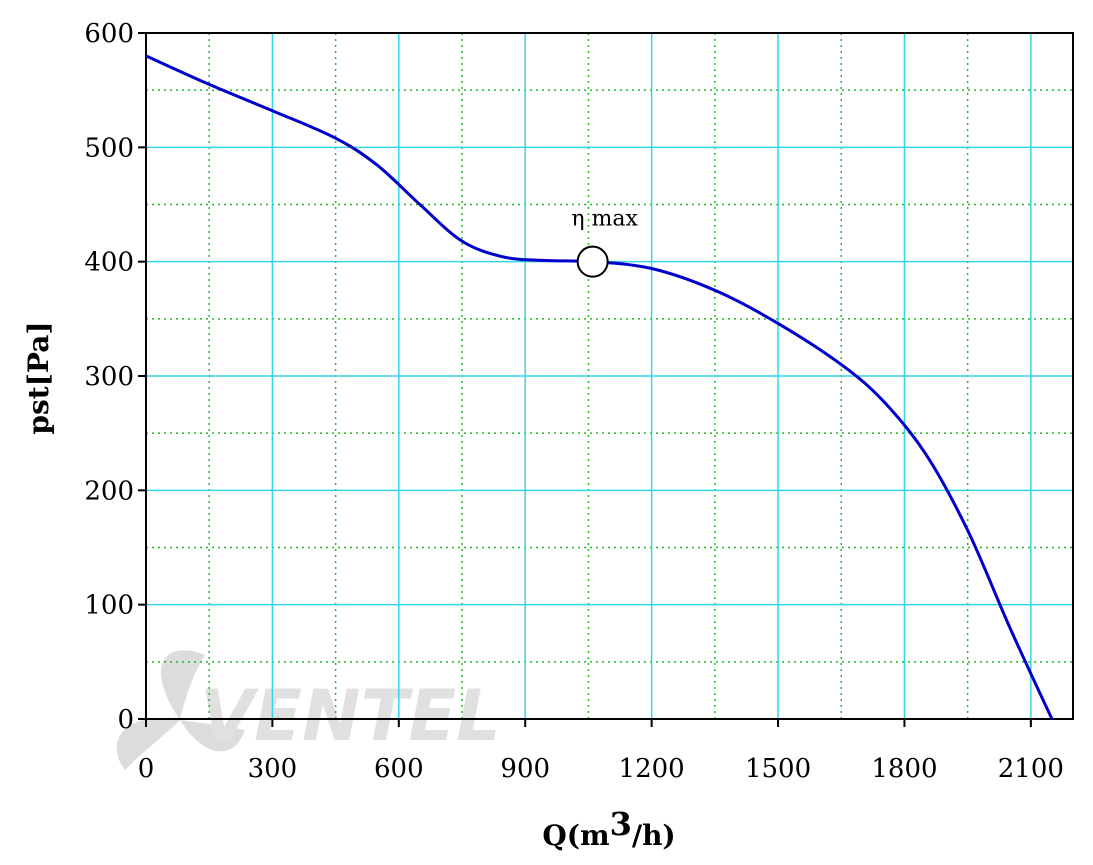 The height and width of the screenshot is (865, 1093). Describe the element at coordinates (350, 716) in the screenshot. I see `watermark-text: VENTEL` at that location.